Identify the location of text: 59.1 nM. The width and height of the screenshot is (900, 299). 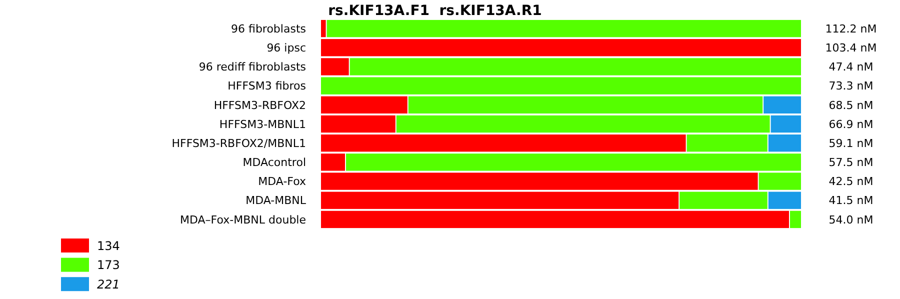
(851, 143).